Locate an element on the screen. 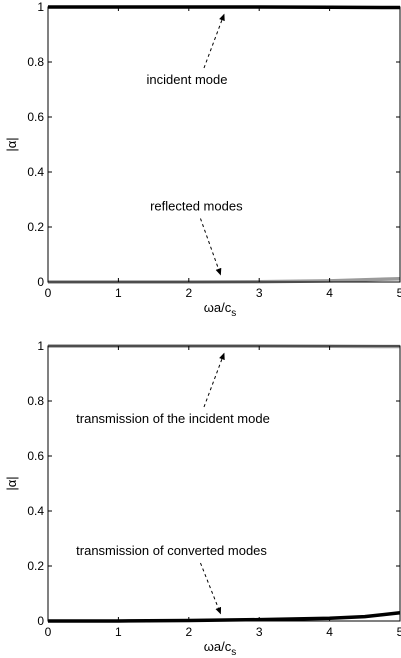 Image resolution: width=401 pixels, height=658 pixels. annotation-label: reflected modes is located at coordinates (196, 206).